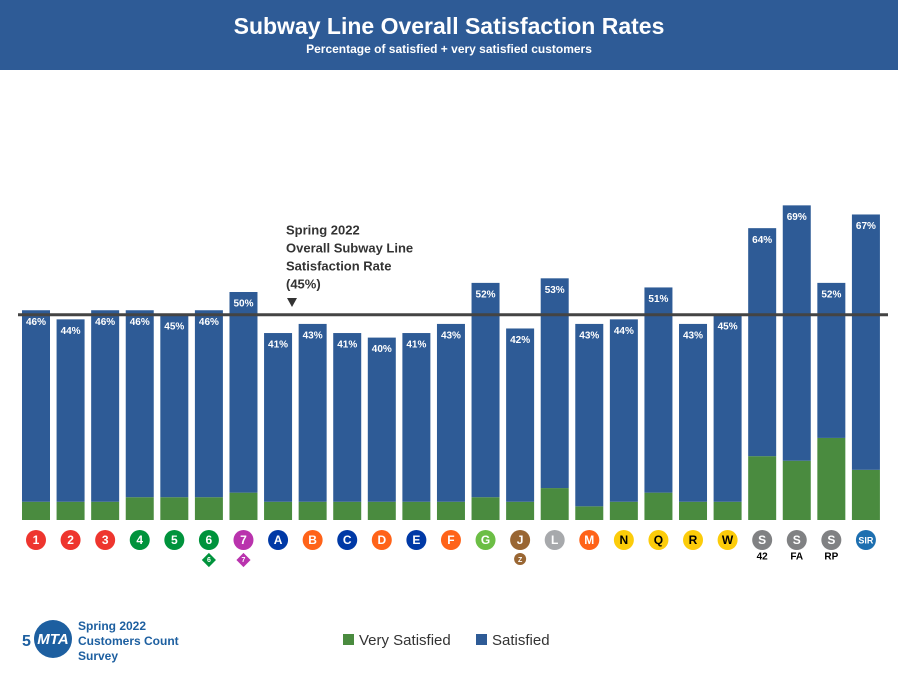 This screenshot has width=898, height=673. I want to click on data-label: 40%, so click(382, 349).